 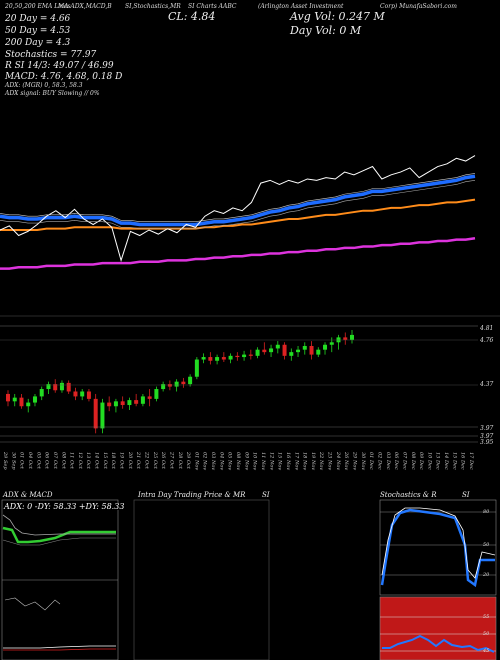 I want to click on rsi-level-45: 45, so click(x=486, y=651).